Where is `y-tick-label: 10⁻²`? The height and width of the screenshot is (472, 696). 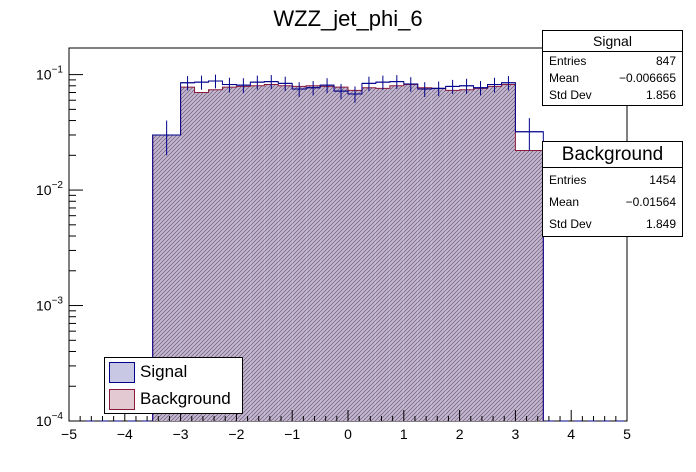
y-tick-label: 10⁻² is located at coordinates (49, 189).